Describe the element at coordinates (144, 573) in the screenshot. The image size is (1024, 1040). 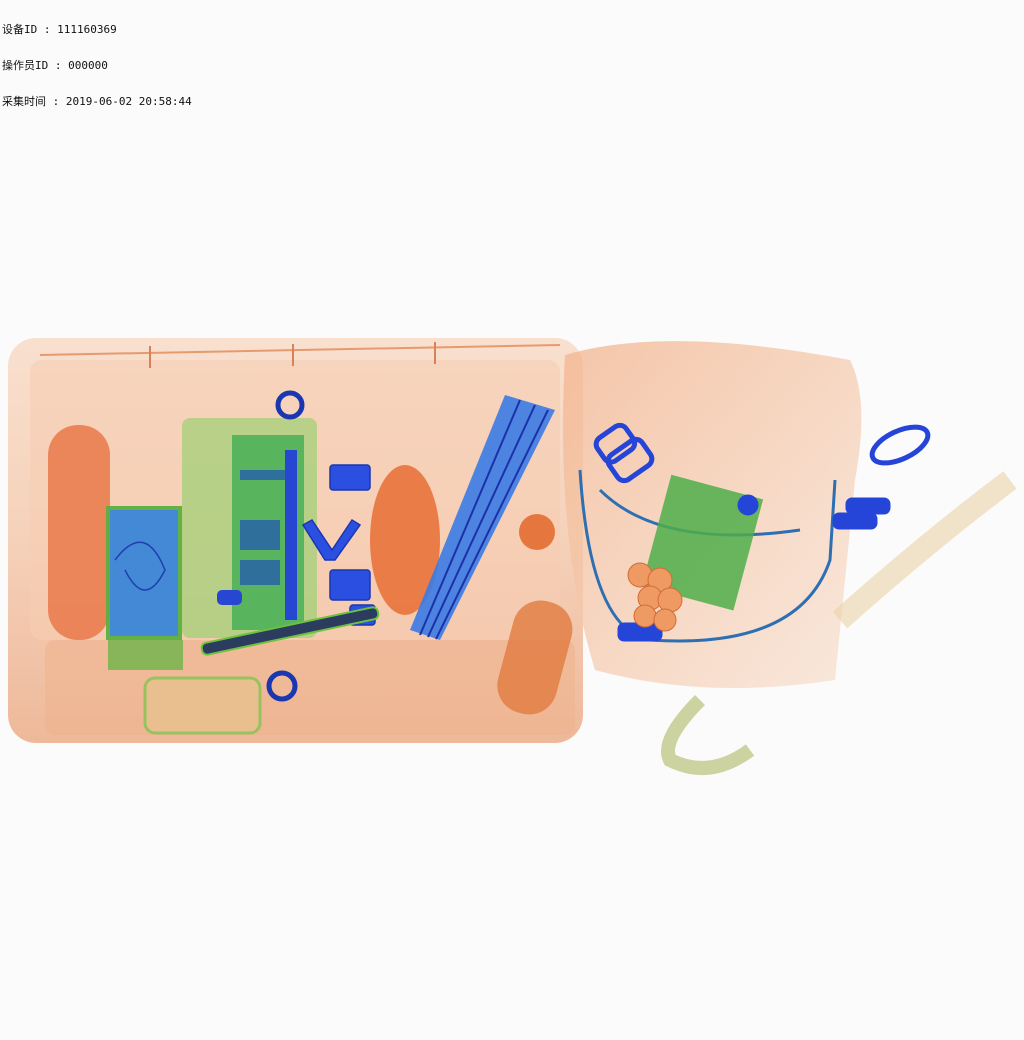
I see `tablet-object` at that location.